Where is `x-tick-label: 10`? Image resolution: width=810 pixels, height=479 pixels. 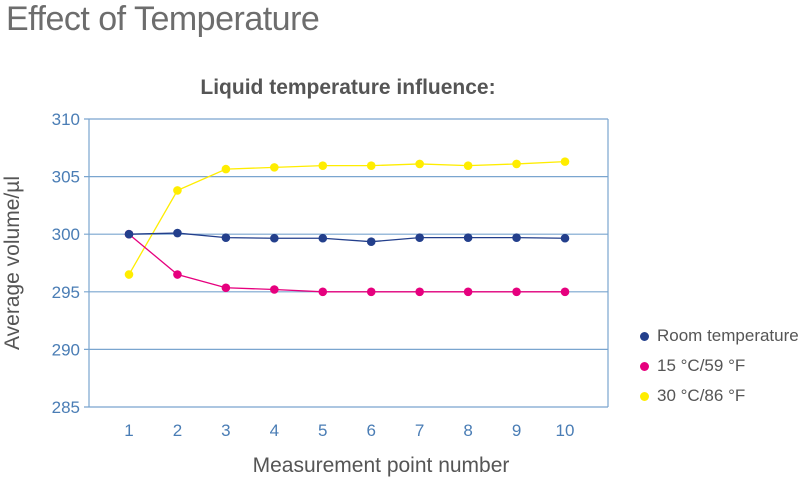
x-tick-label: 10 is located at coordinates (565, 430).